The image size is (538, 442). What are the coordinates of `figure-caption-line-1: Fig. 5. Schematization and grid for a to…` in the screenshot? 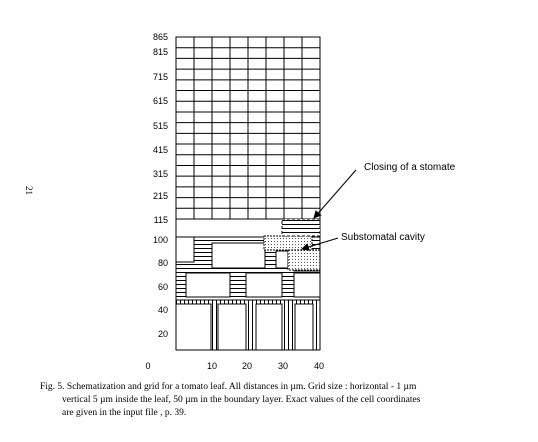 It's located at (228, 387).